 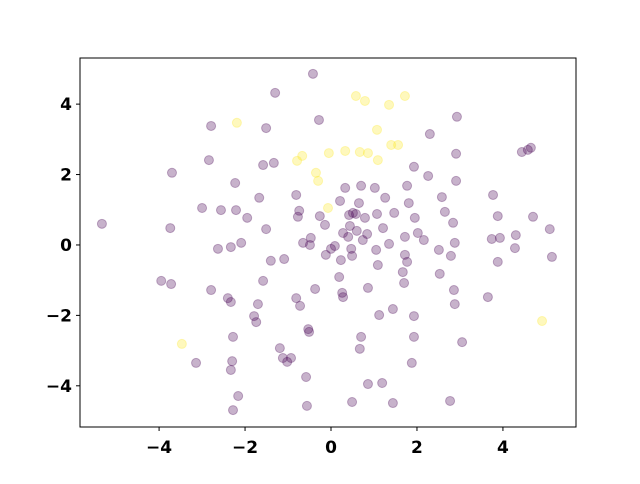 I want to click on x-tick-label: 2, so click(x=417, y=448).